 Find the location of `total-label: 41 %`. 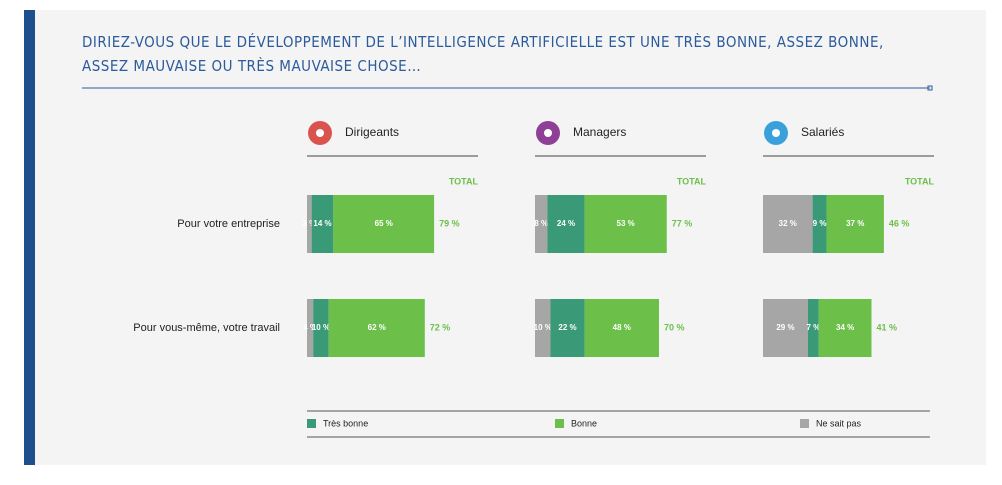

total-label: 41 % is located at coordinates (887, 327).